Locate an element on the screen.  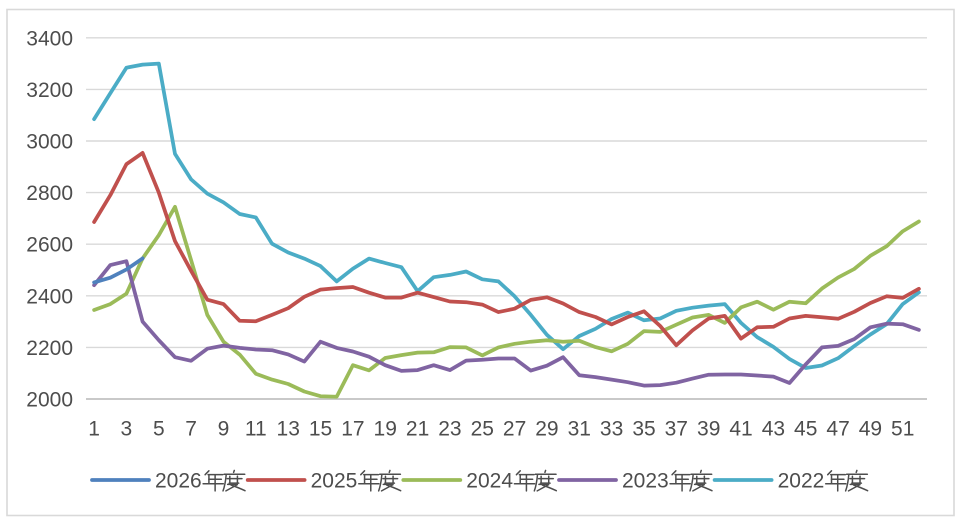
svg-text: 27 is located at coordinates (514, 429).